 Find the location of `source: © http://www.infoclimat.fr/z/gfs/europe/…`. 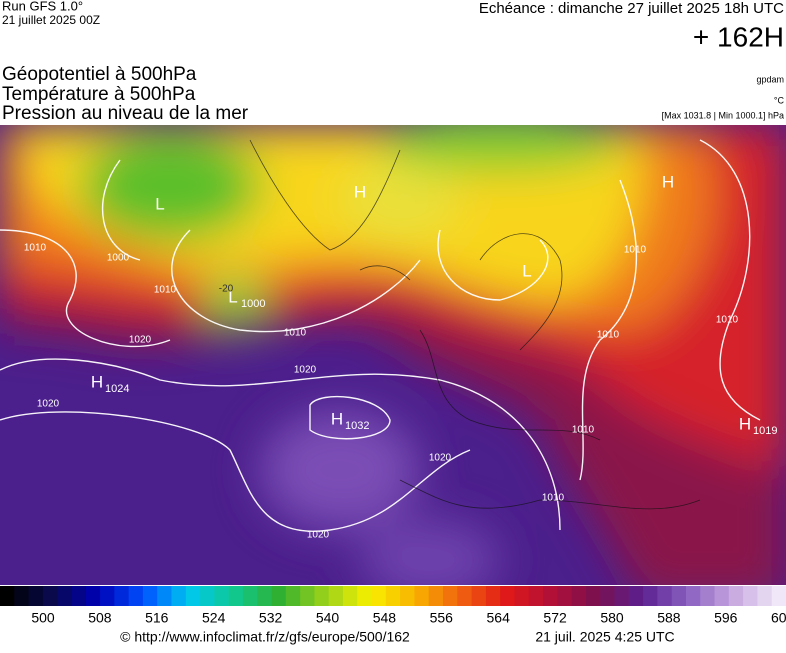

source: © http://www.infoclimat.fr/z/gfs/europe/… is located at coordinates (265, 637).